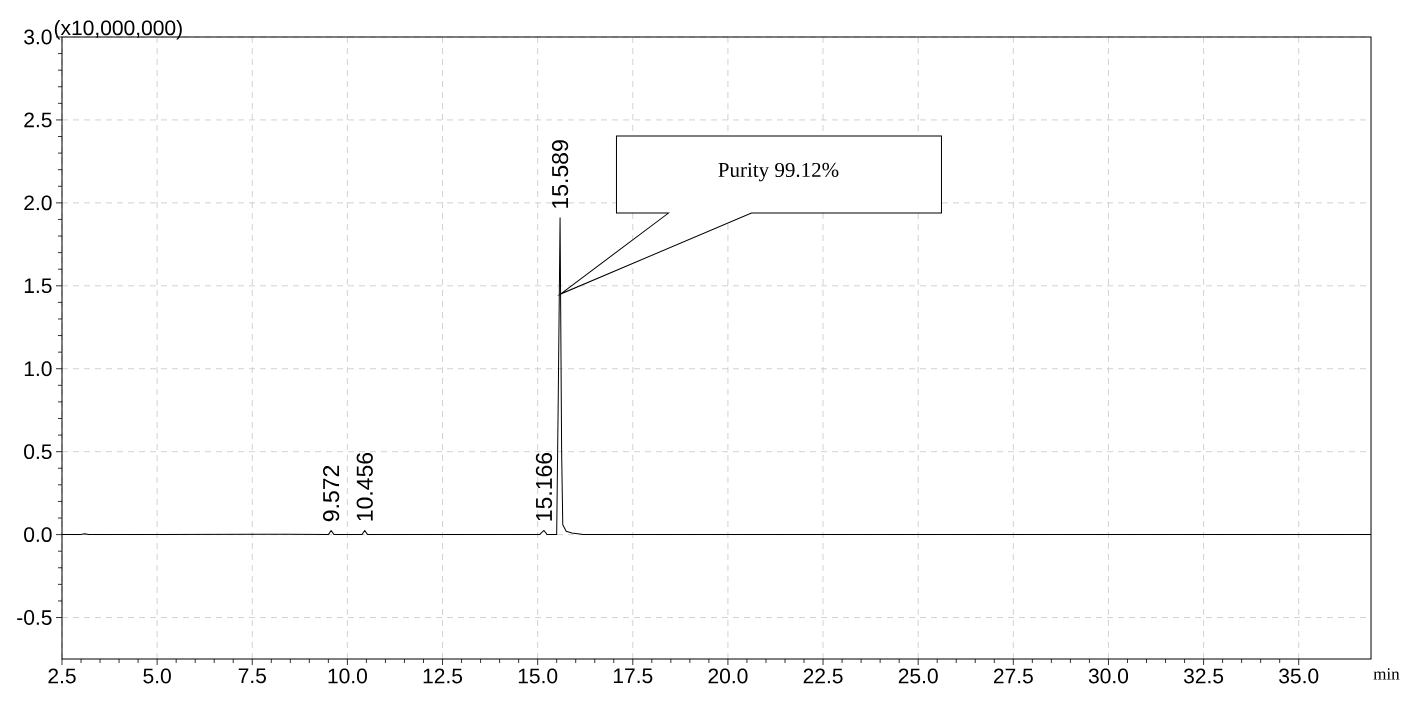 This screenshot has width=1401, height=702. Describe the element at coordinates (1299, 676) in the screenshot. I see `x-tick-label: 35.0` at that location.